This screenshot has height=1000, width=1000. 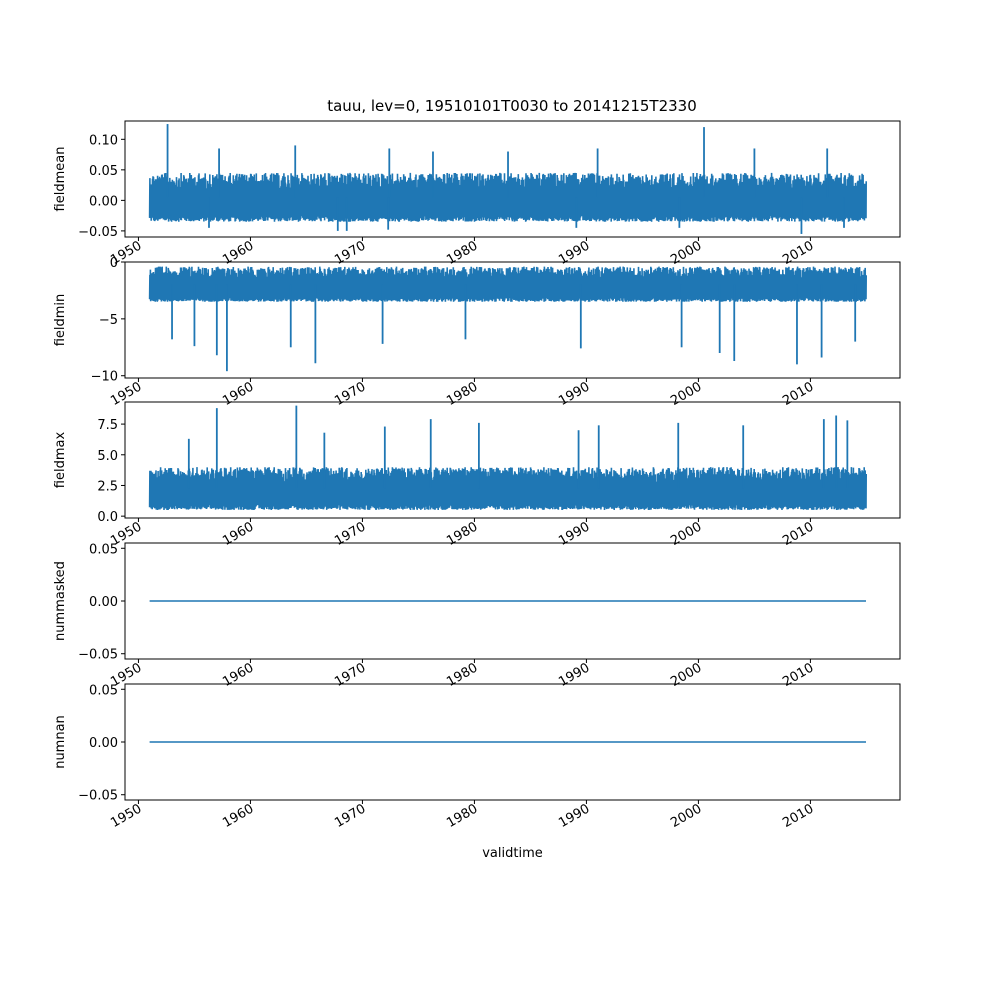 I want to click on ytick-label-fieldmax-3: 7.5, so click(x=107, y=425).